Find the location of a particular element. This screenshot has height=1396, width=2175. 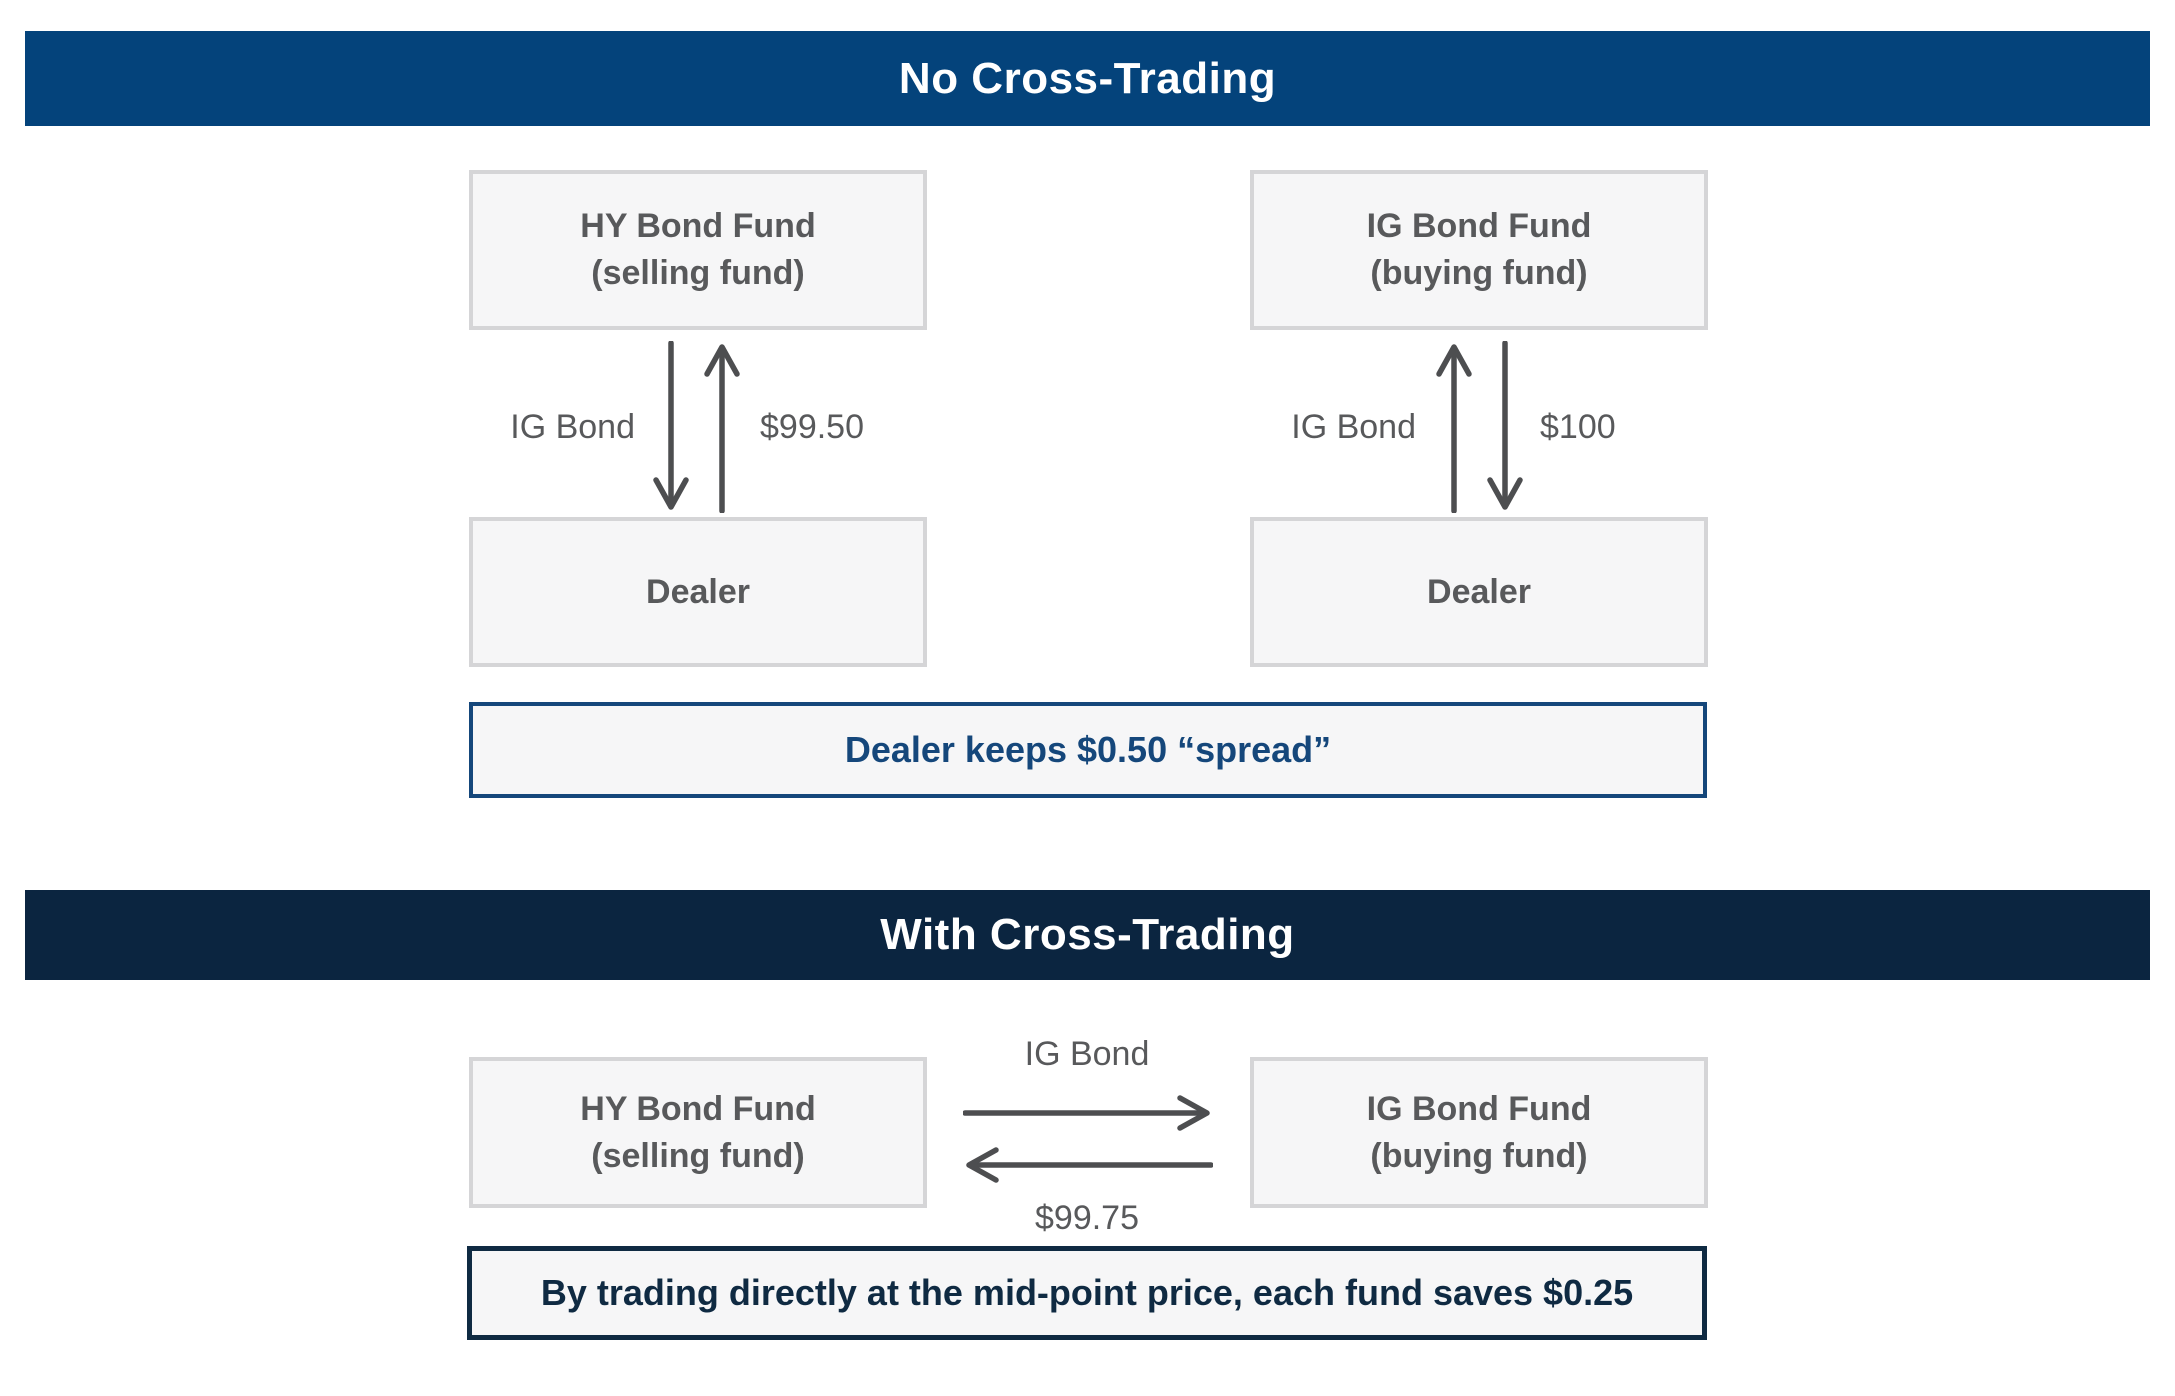

seller-fund-role: (selling fund) is located at coordinates (698, 1155).